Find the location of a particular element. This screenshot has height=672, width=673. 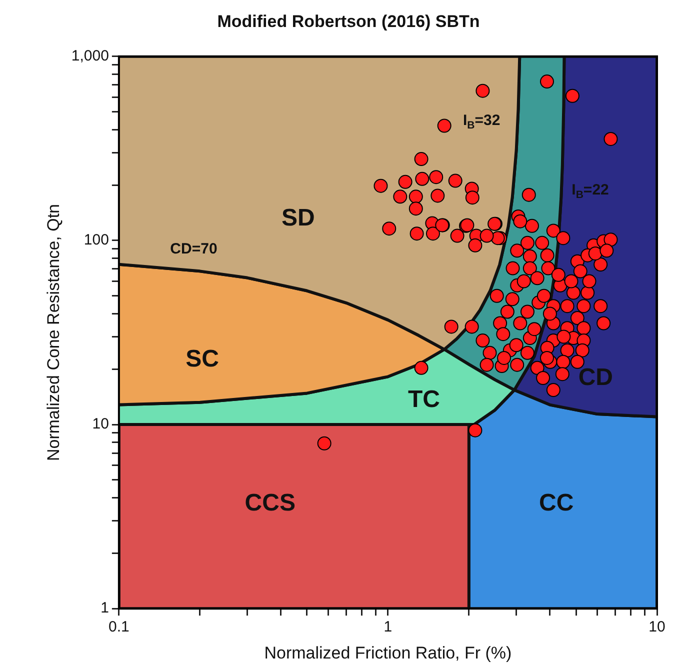

annotation: CCS is located at coordinates (270, 502).